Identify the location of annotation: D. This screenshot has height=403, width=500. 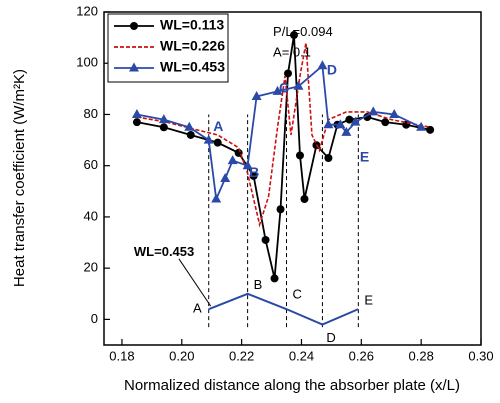
(332, 70).